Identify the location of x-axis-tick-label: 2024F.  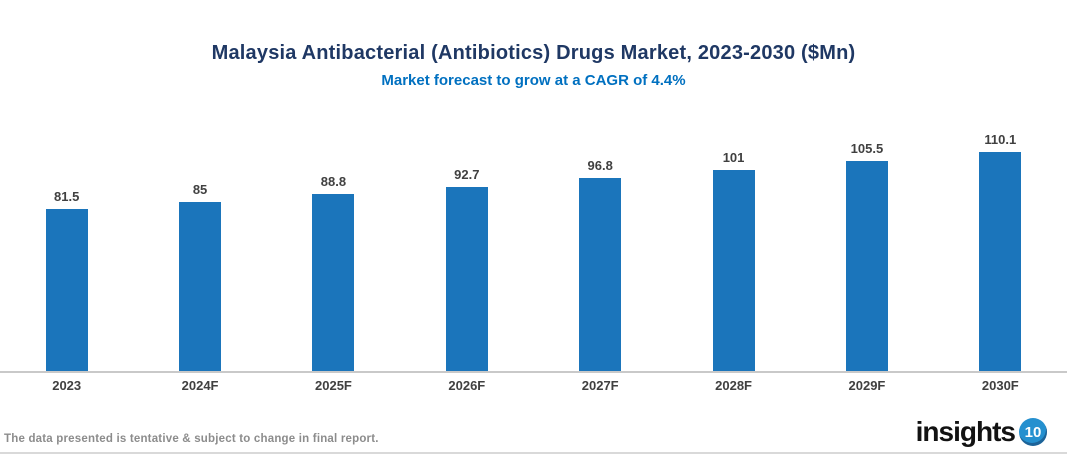
(200, 385).